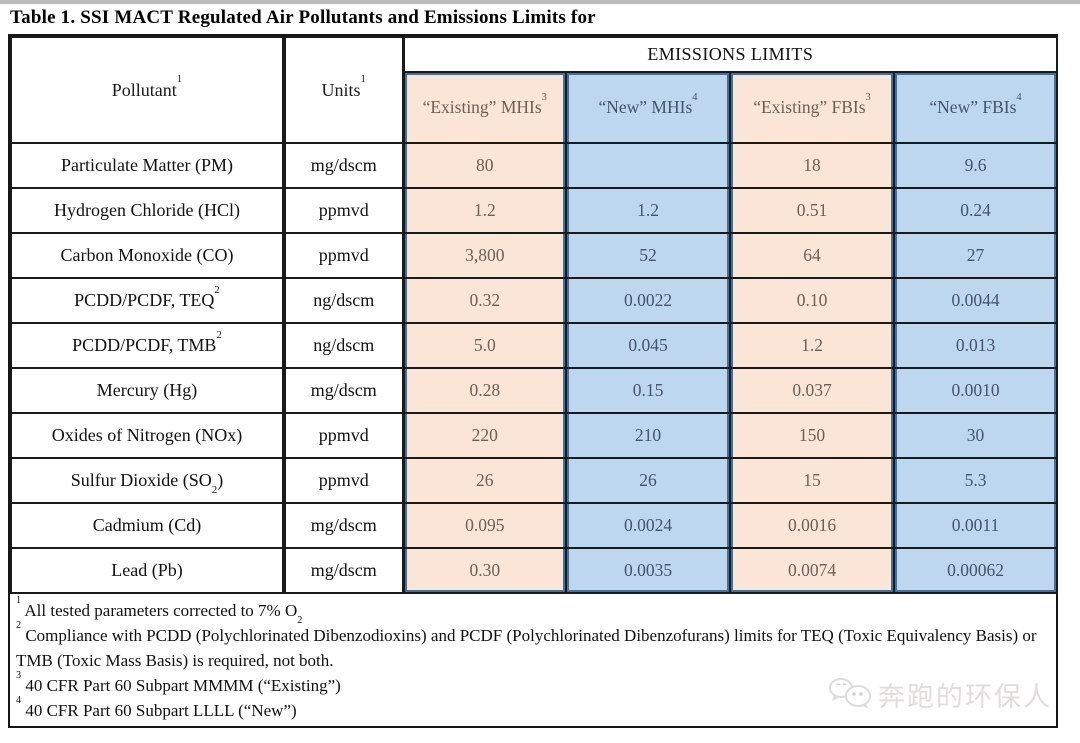  I want to click on value-new-fbi: 0.013, so click(975, 345).